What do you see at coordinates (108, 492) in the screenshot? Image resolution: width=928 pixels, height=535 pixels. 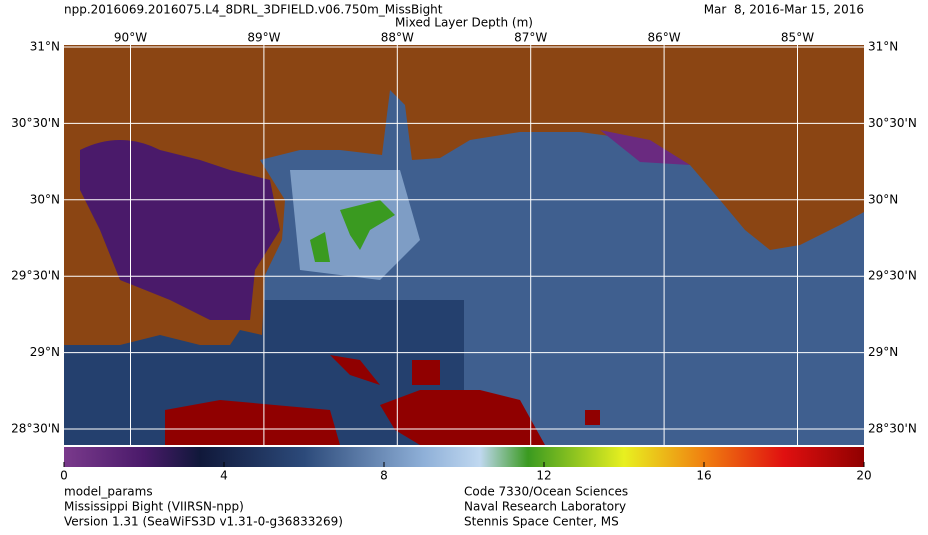 I see `footer-left: model_params` at bounding box center [108, 492].